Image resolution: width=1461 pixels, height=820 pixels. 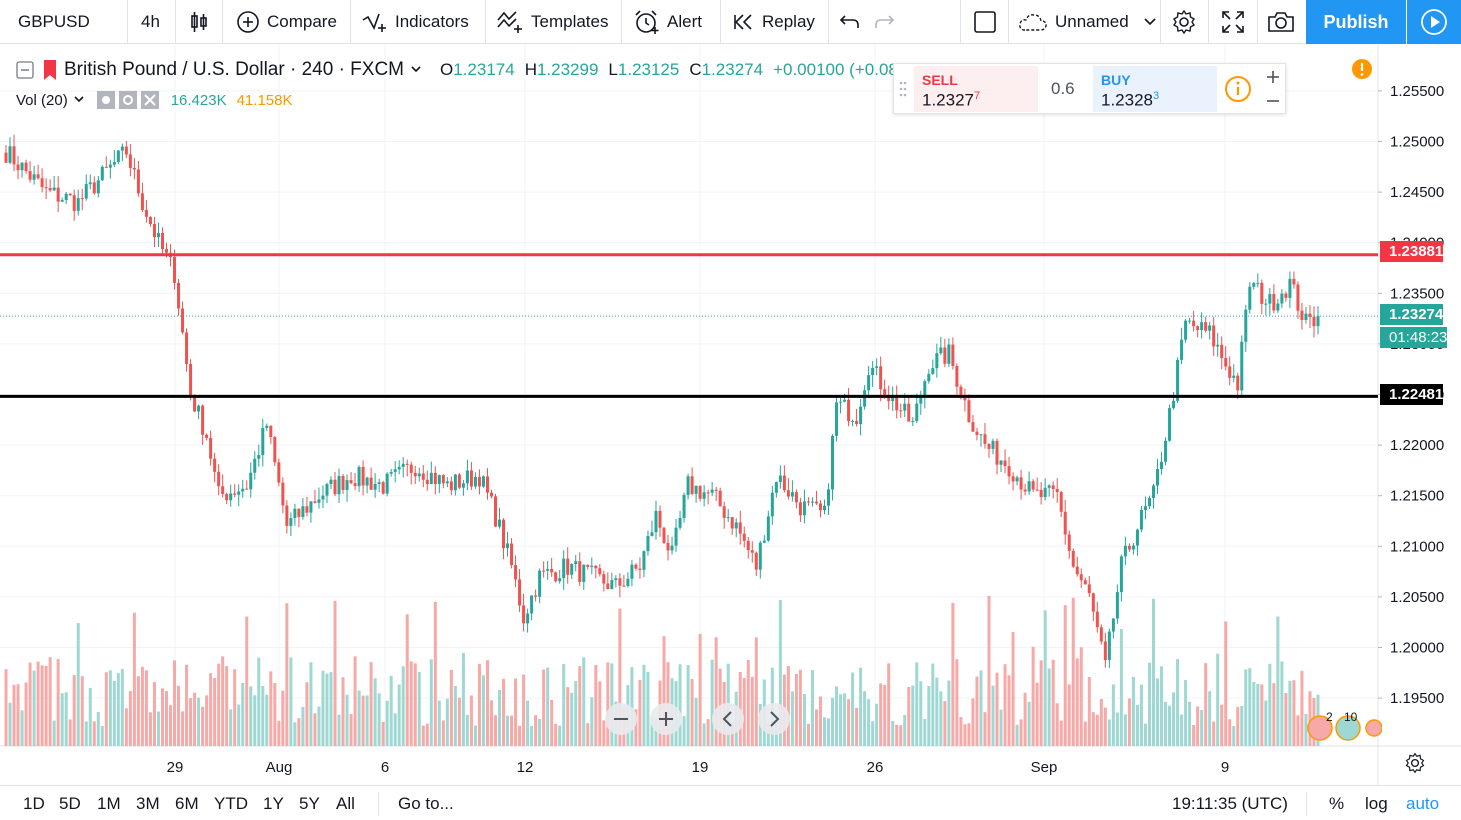 I want to click on eye-icon, so click(x=105, y=100).